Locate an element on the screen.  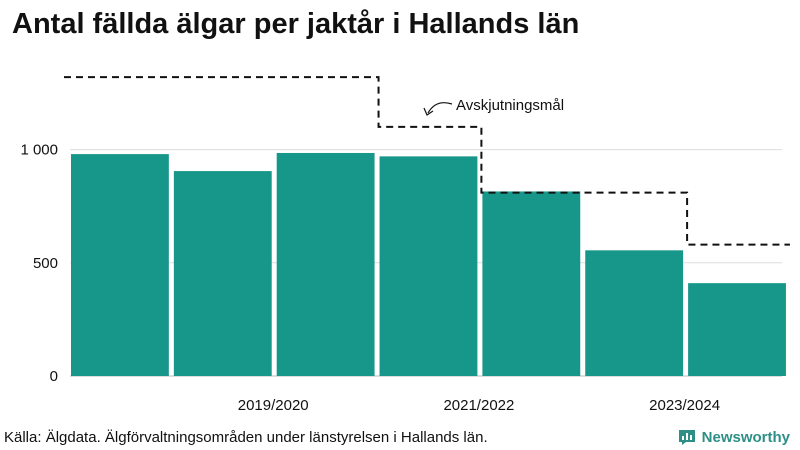
y-axis-ticks: 0 500 1 000 is located at coordinates (39, 263).